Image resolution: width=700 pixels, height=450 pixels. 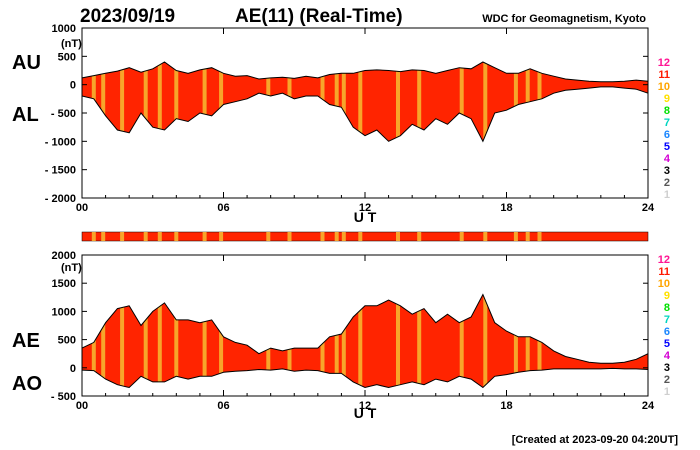 I want to click on source-label: WDC for Geomagnetism, Kyoto, so click(x=564, y=19).